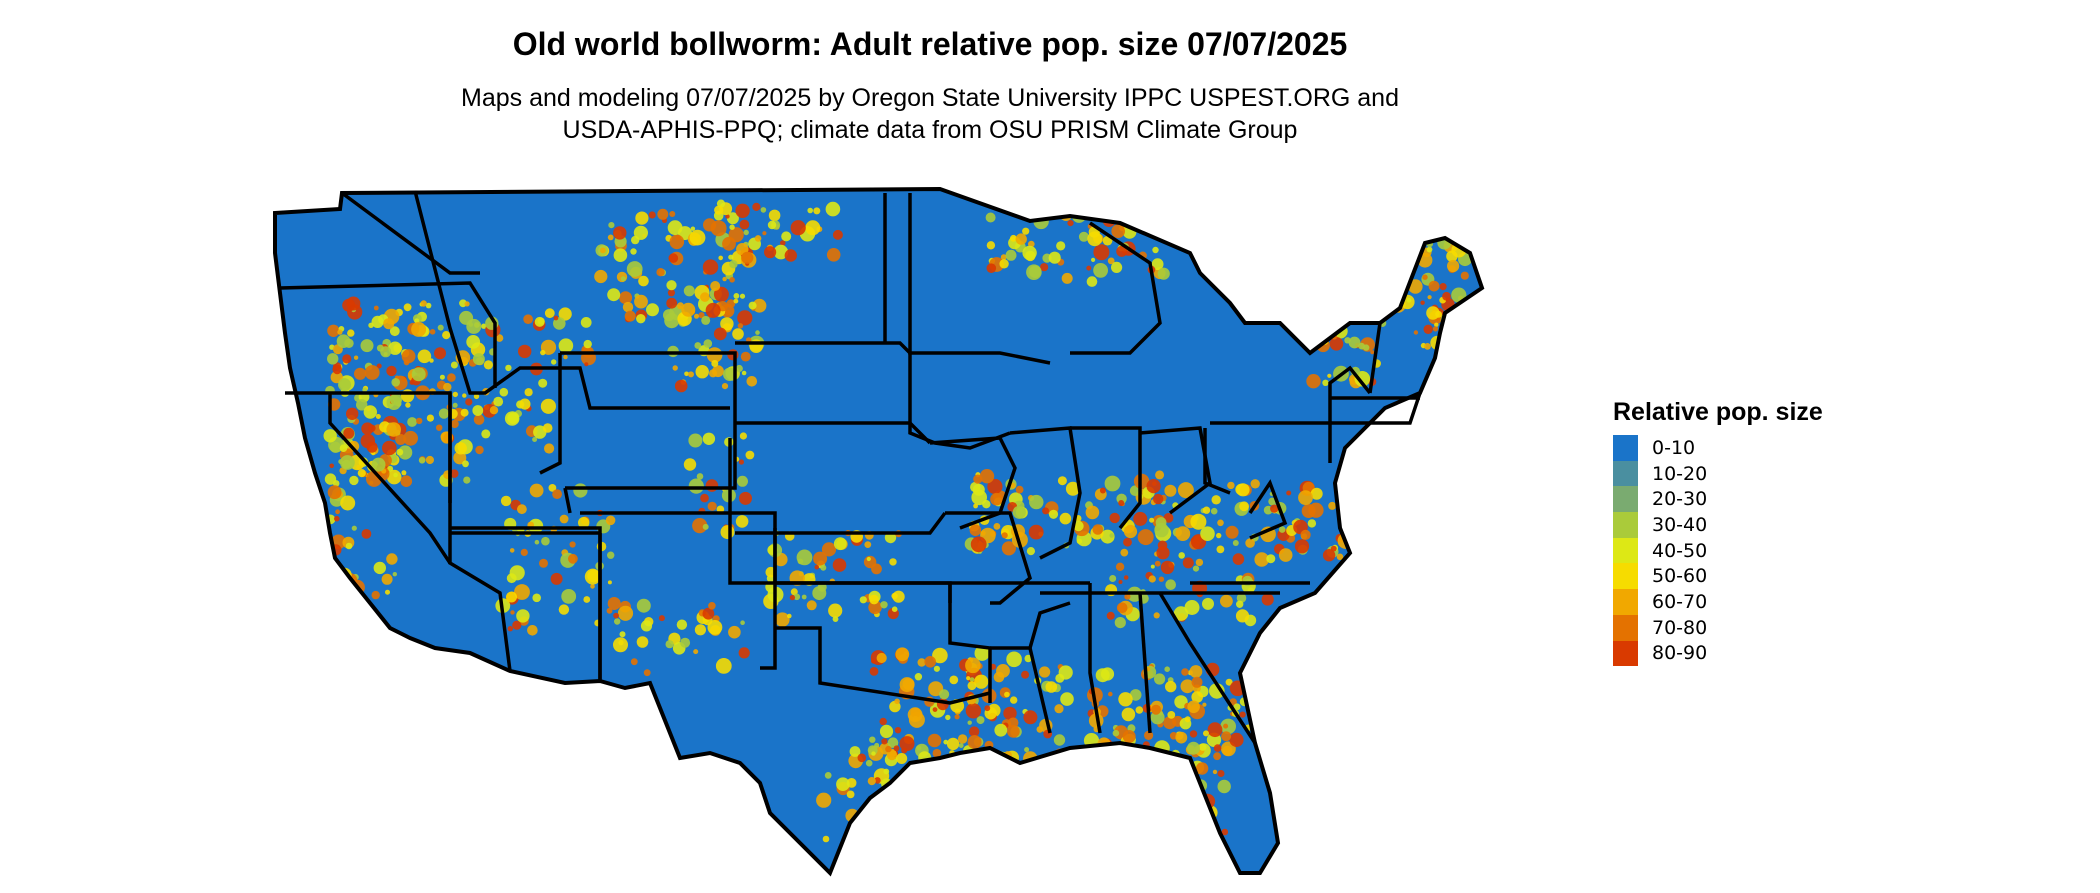 The width and height of the screenshot is (2100, 893). Describe the element at coordinates (1718, 499) in the screenshot. I see `legend-item: 20-30` at that location.